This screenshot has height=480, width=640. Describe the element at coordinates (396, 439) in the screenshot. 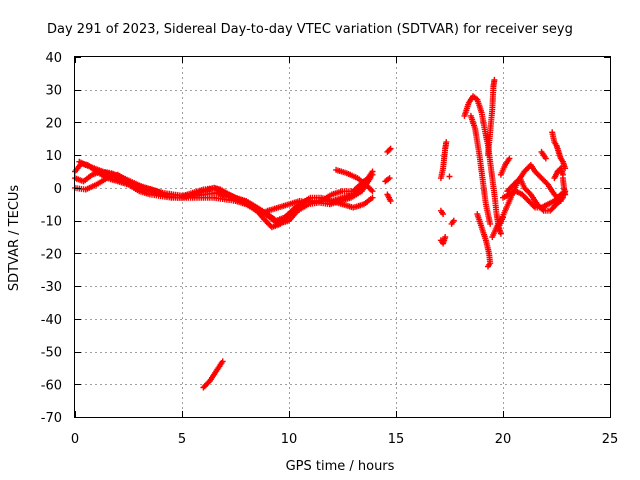

I see `x-tick-label: 15` at that location.